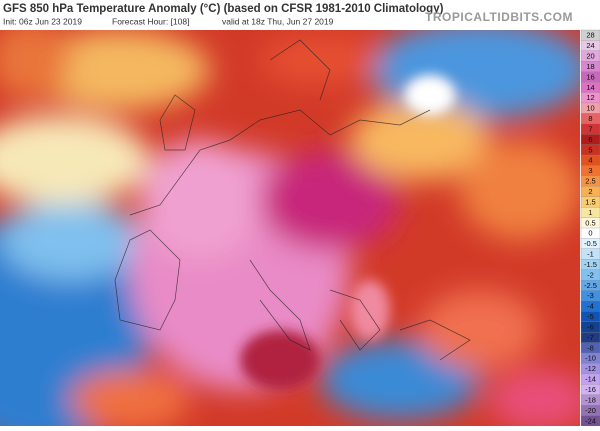 This screenshot has height=431, width=600. What do you see at coordinates (590, 306) in the screenshot?
I see `colorbar-label: -4` at bounding box center [590, 306].